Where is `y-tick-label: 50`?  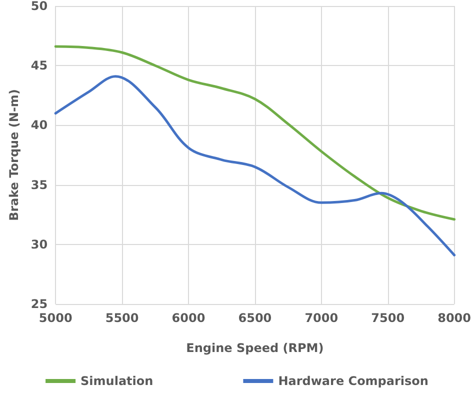
y-tick-label: 50 is located at coordinates (39, 6).